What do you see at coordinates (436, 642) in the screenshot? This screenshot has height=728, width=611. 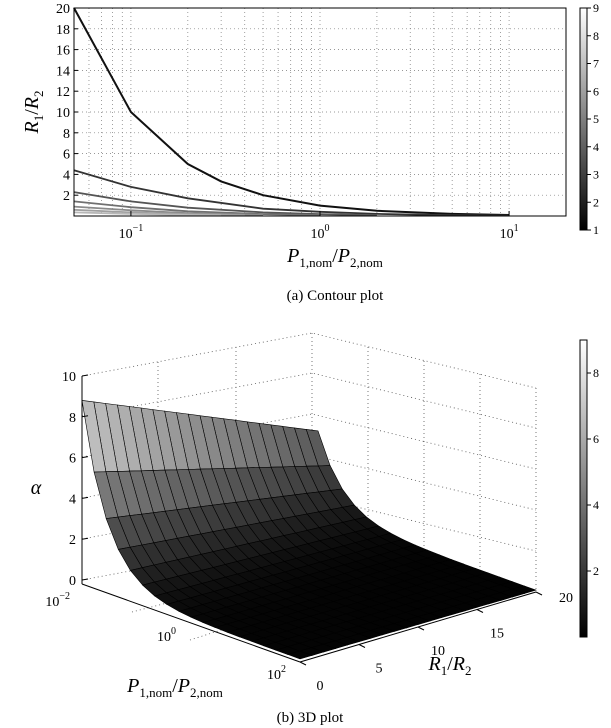 I see `surface-y-ticks: 0 5 10 15 20` at bounding box center [436, 642].